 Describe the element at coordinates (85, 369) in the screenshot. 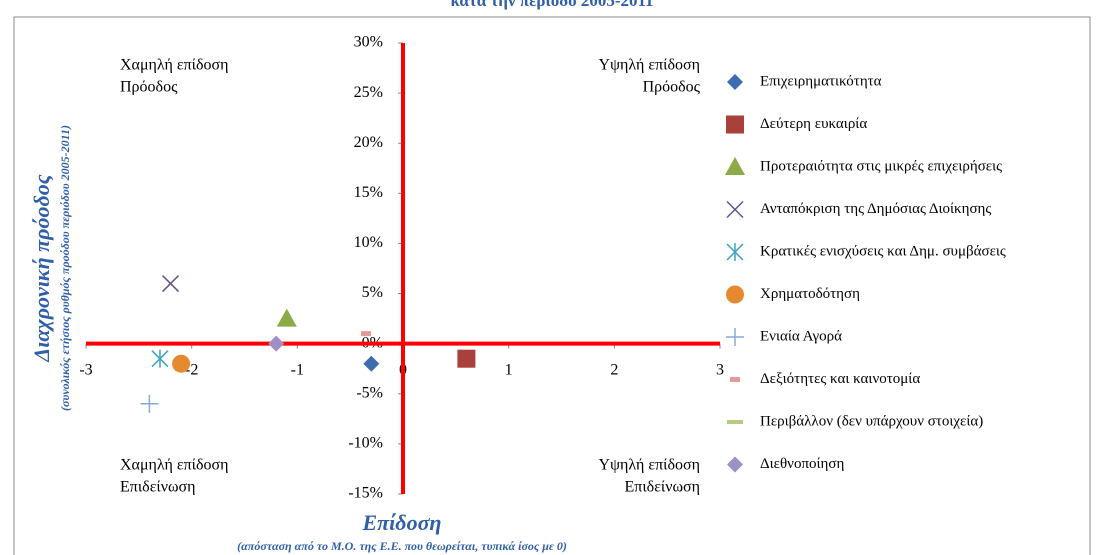

I see `x-tick-label: -3` at that location.